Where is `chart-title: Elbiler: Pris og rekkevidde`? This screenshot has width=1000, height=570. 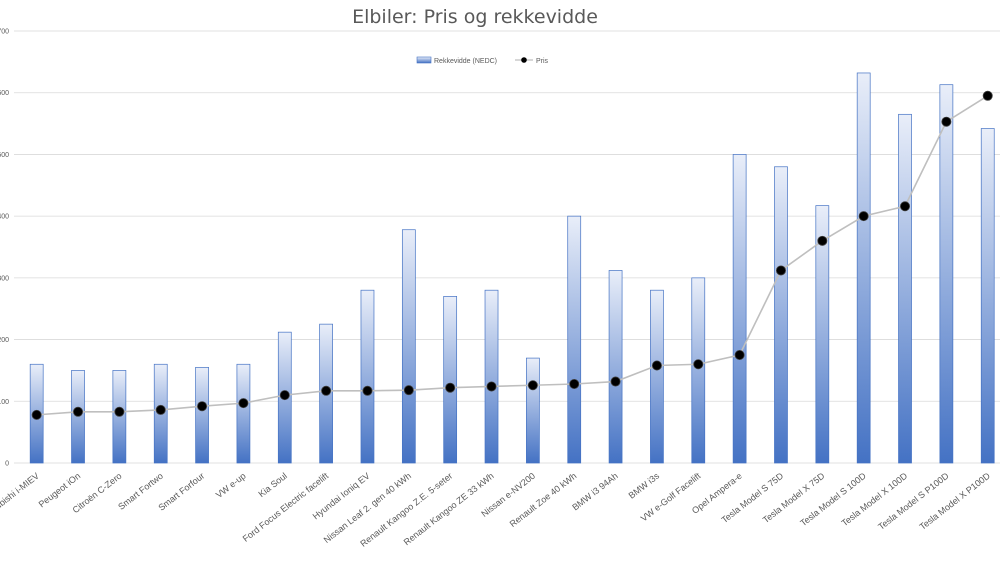
chart-title: Elbiler: Pris og rekkevidde is located at coordinates (475, 17).